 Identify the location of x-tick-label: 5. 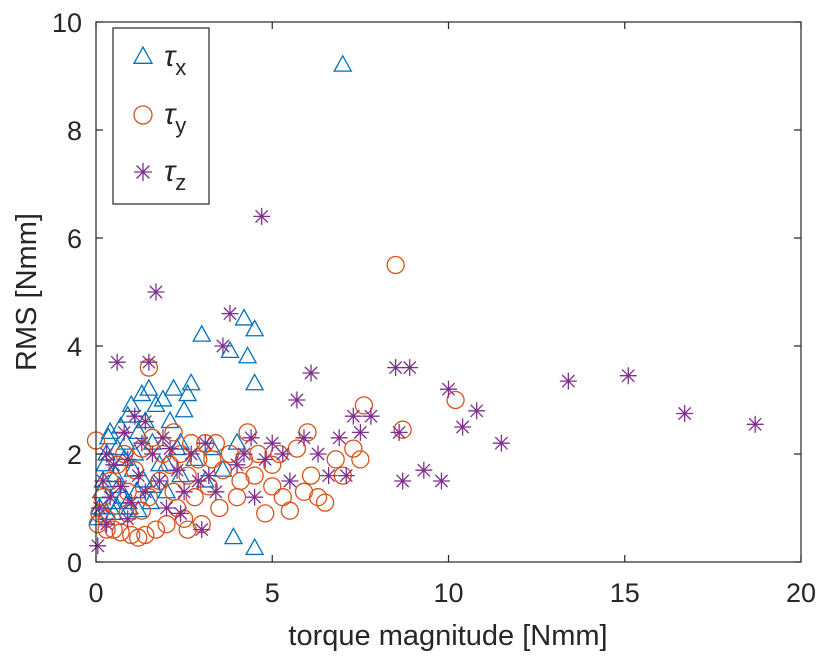
(272, 593).